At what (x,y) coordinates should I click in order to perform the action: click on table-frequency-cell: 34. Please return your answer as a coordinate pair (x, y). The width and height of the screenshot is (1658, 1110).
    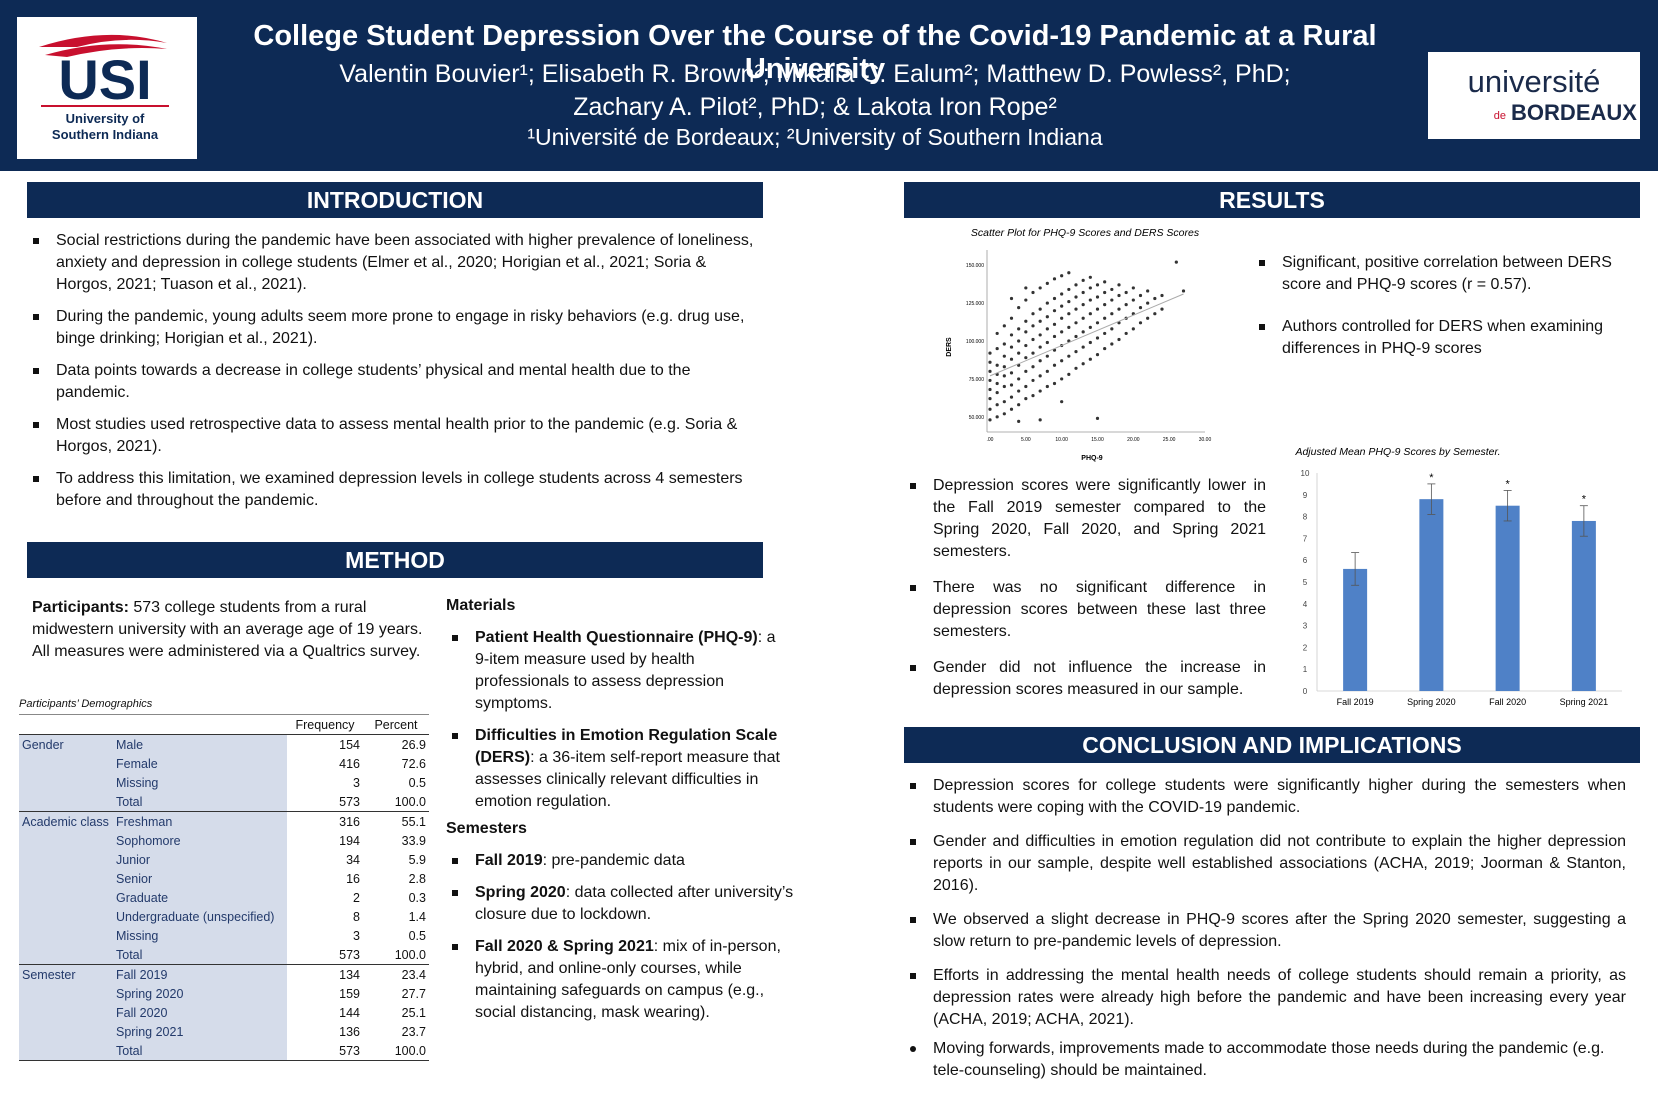
    Looking at the image, I should click on (353, 859).